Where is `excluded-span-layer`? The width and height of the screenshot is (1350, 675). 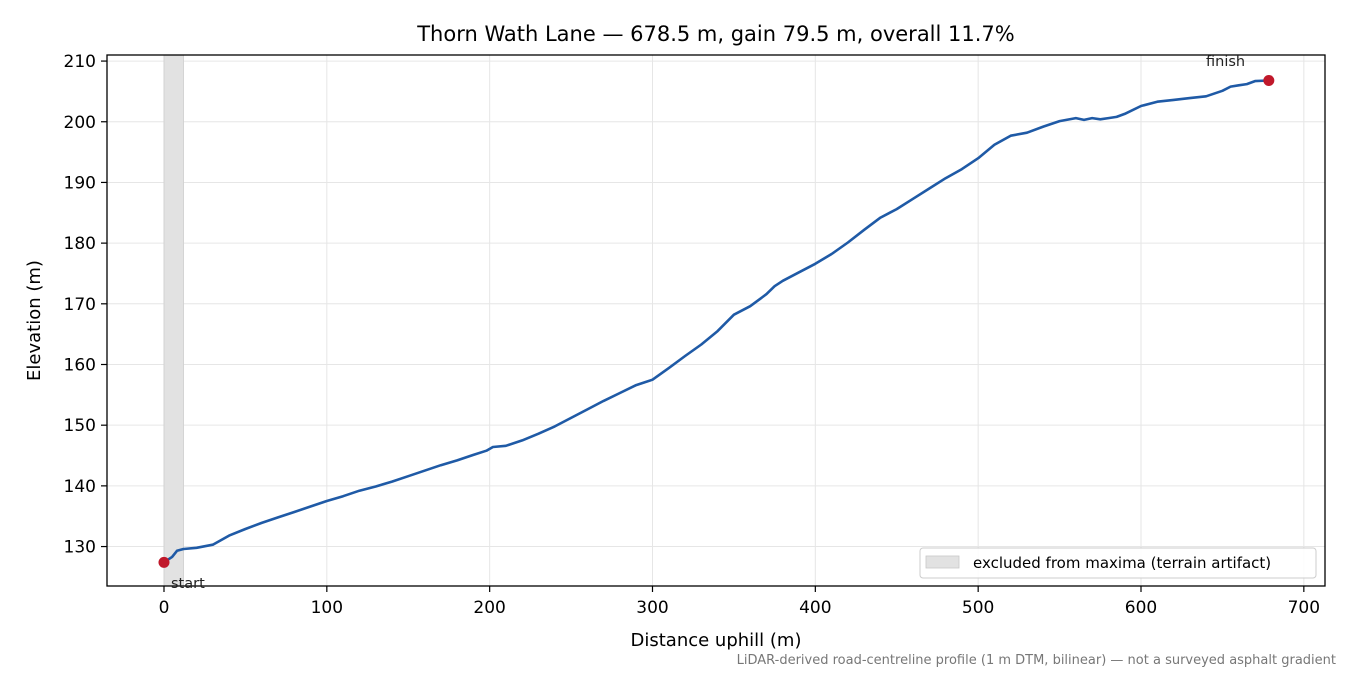 excluded-span-layer is located at coordinates (173, 320).